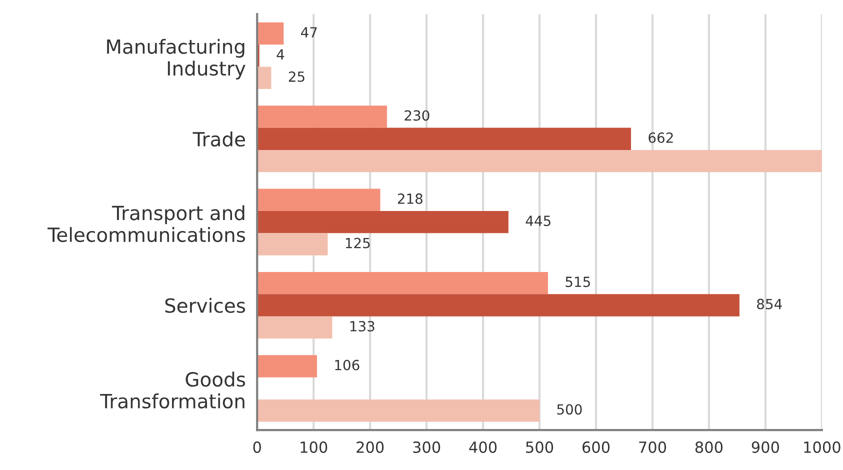  What do you see at coordinates (147, 223) in the screenshot?
I see `y-tick-label: Transport and Telecommunications` at bounding box center [147, 223].